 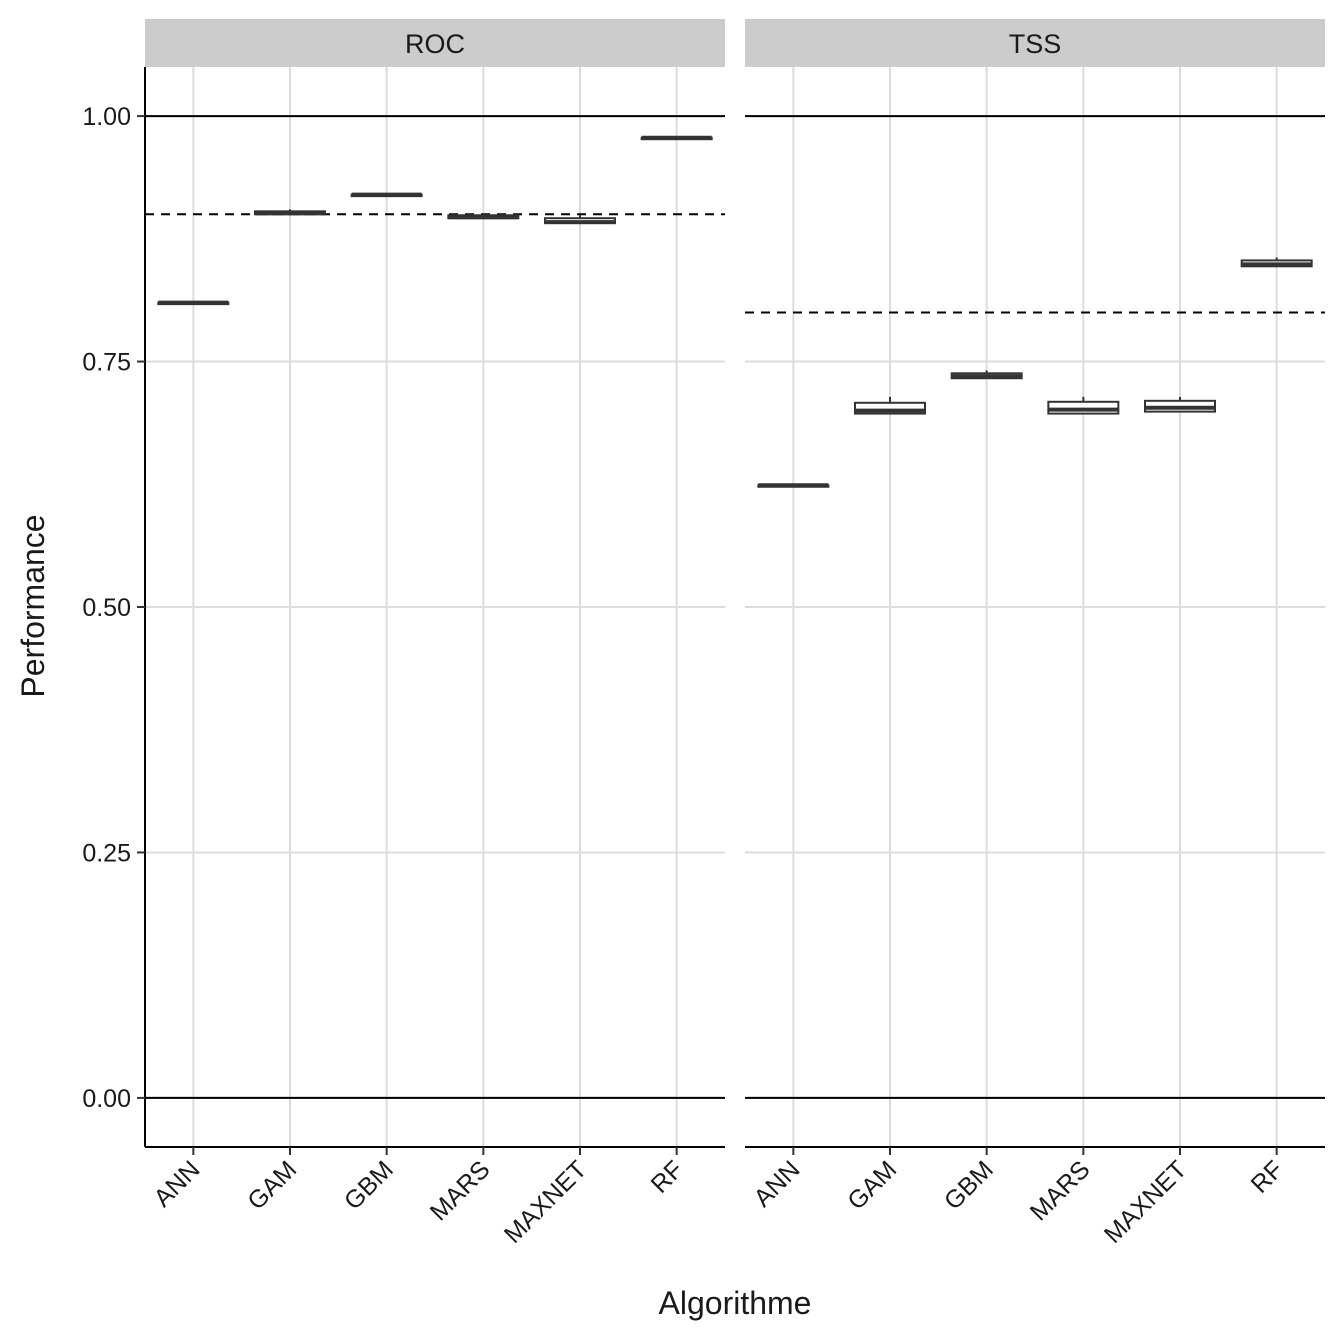 I want to click on facet-strip-label: TSS, so click(x=1035, y=44).